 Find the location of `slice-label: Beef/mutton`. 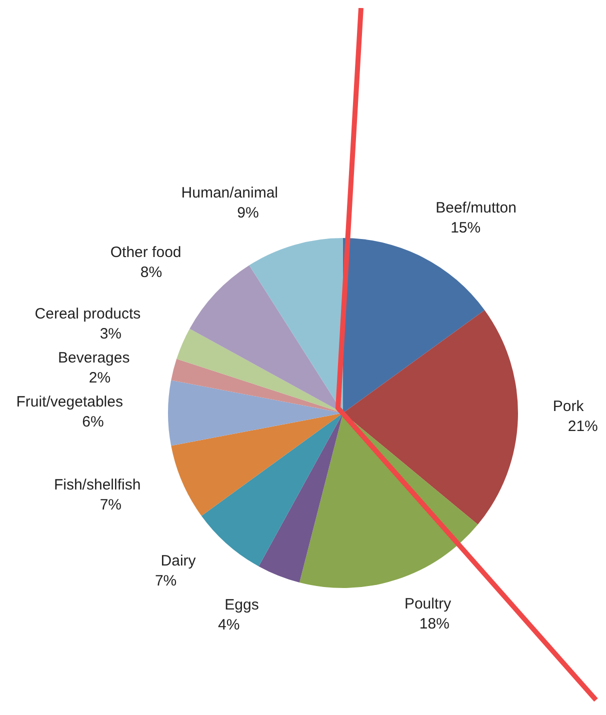

slice-label: Beef/mutton is located at coordinates (476, 207).